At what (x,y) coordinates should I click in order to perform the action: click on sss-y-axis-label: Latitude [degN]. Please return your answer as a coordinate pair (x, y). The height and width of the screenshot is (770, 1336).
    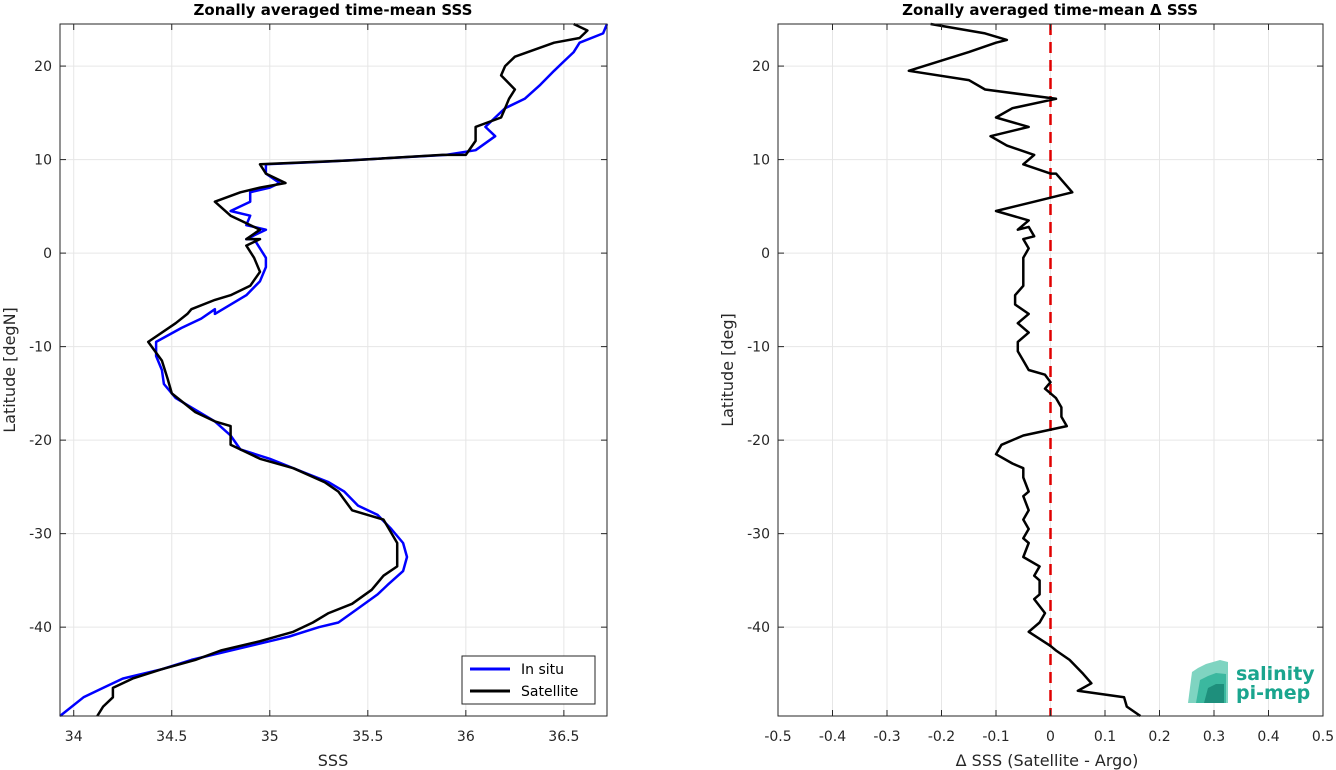
    Looking at the image, I should click on (9, 370).